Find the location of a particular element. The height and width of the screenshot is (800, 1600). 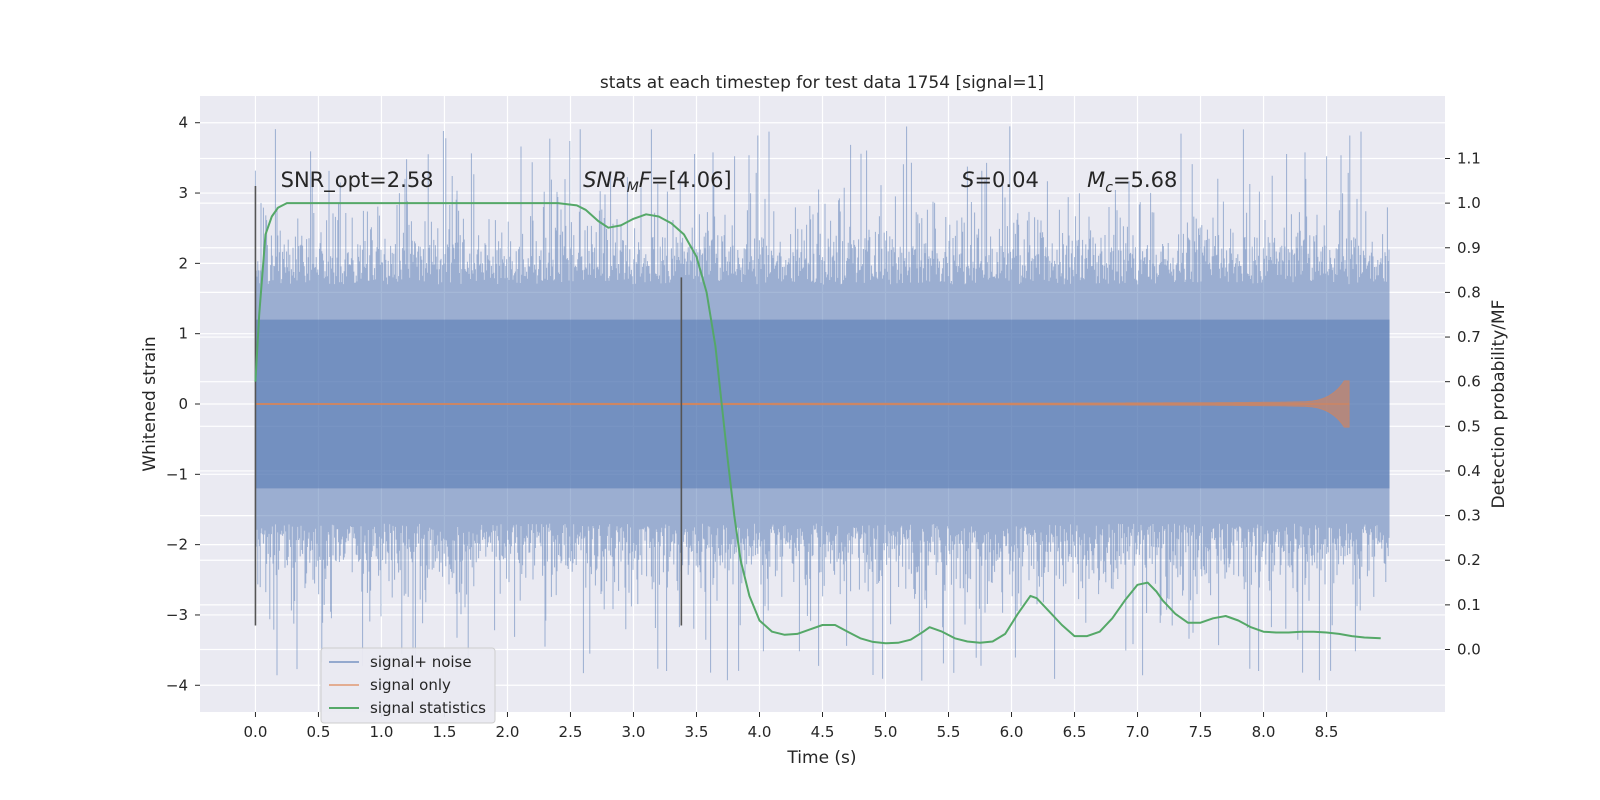

y-tick-label: −3 is located at coordinates (177, 615).